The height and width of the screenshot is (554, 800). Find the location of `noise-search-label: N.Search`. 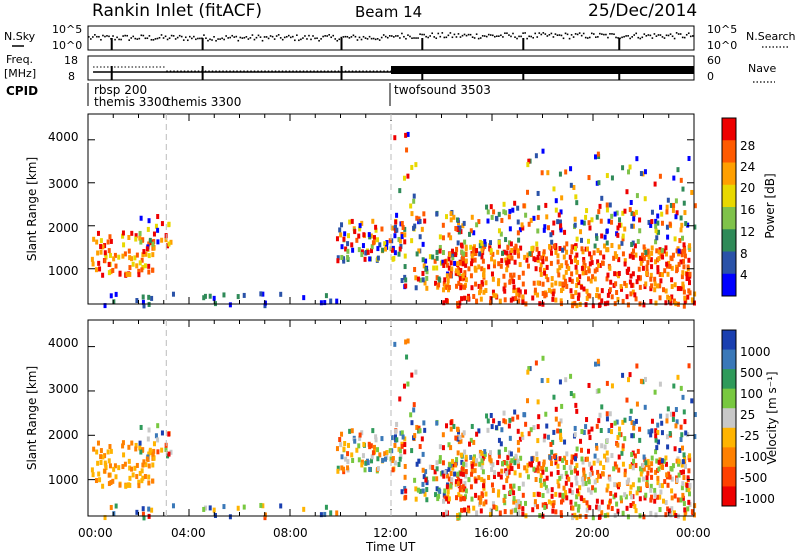

noise-search-label: N.Search is located at coordinates (771, 36).